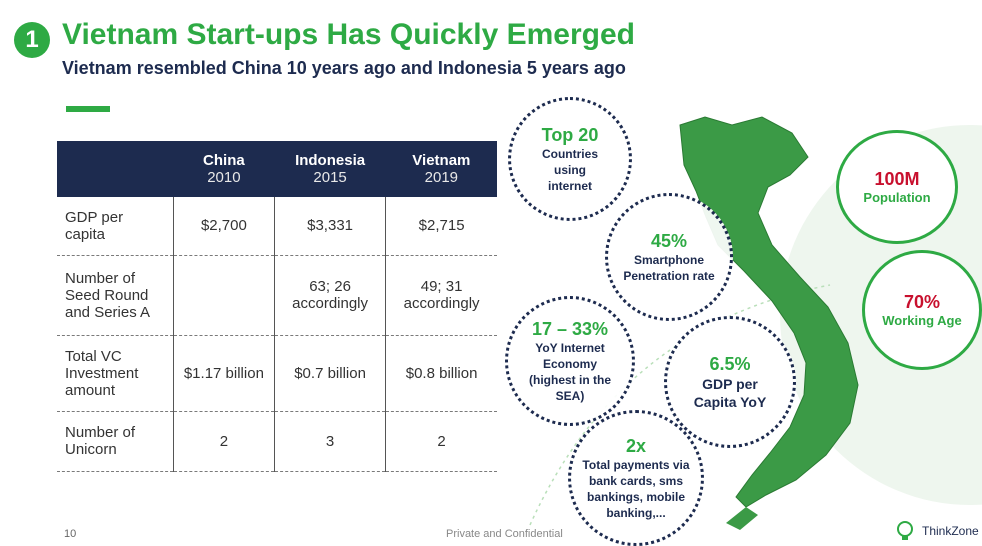 Image resolution: width=982 pixels, height=546 pixels. I want to click on row-label: Number of Unicorn, so click(115, 441).